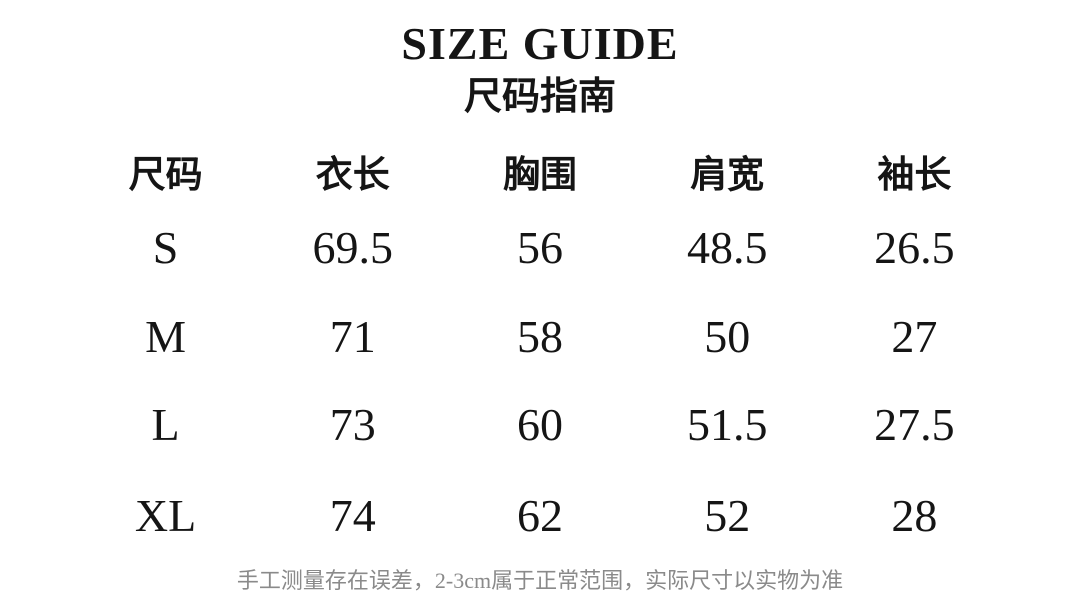 The image size is (1080, 600). Describe the element at coordinates (540, 580) in the screenshot. I see `measurement-disclaimer: 手工测量存在误差，2-3cm属于正常范围，实际尺寸以实物为准` at that location.